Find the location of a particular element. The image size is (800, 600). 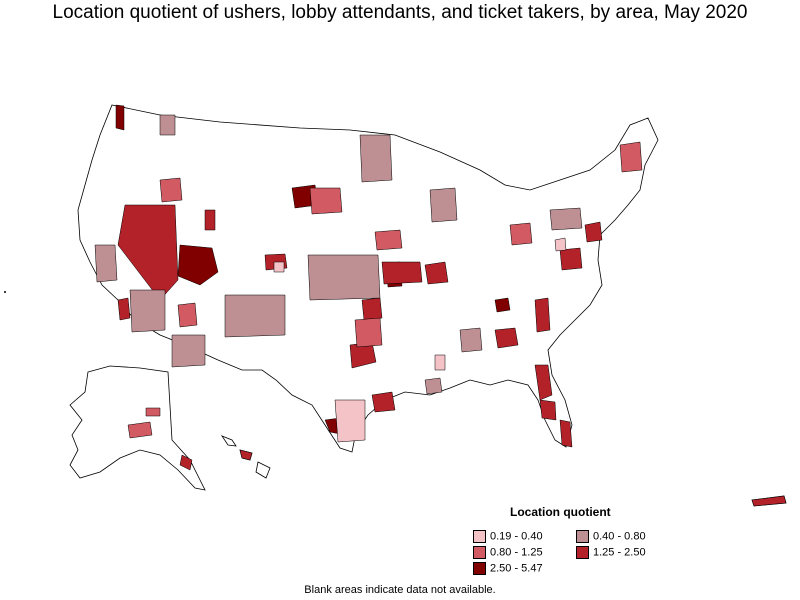

area-hawaii-honolulu is located at coordinates (246, 455).